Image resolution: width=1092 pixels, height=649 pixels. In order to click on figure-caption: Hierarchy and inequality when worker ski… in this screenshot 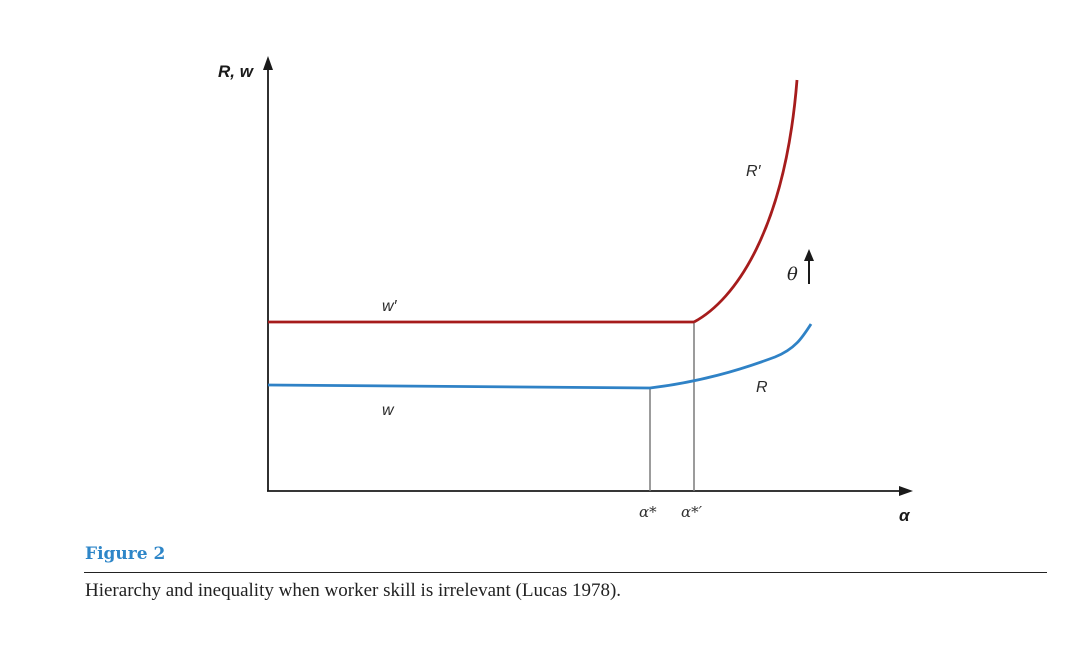, I will do `click(353, 590)`.